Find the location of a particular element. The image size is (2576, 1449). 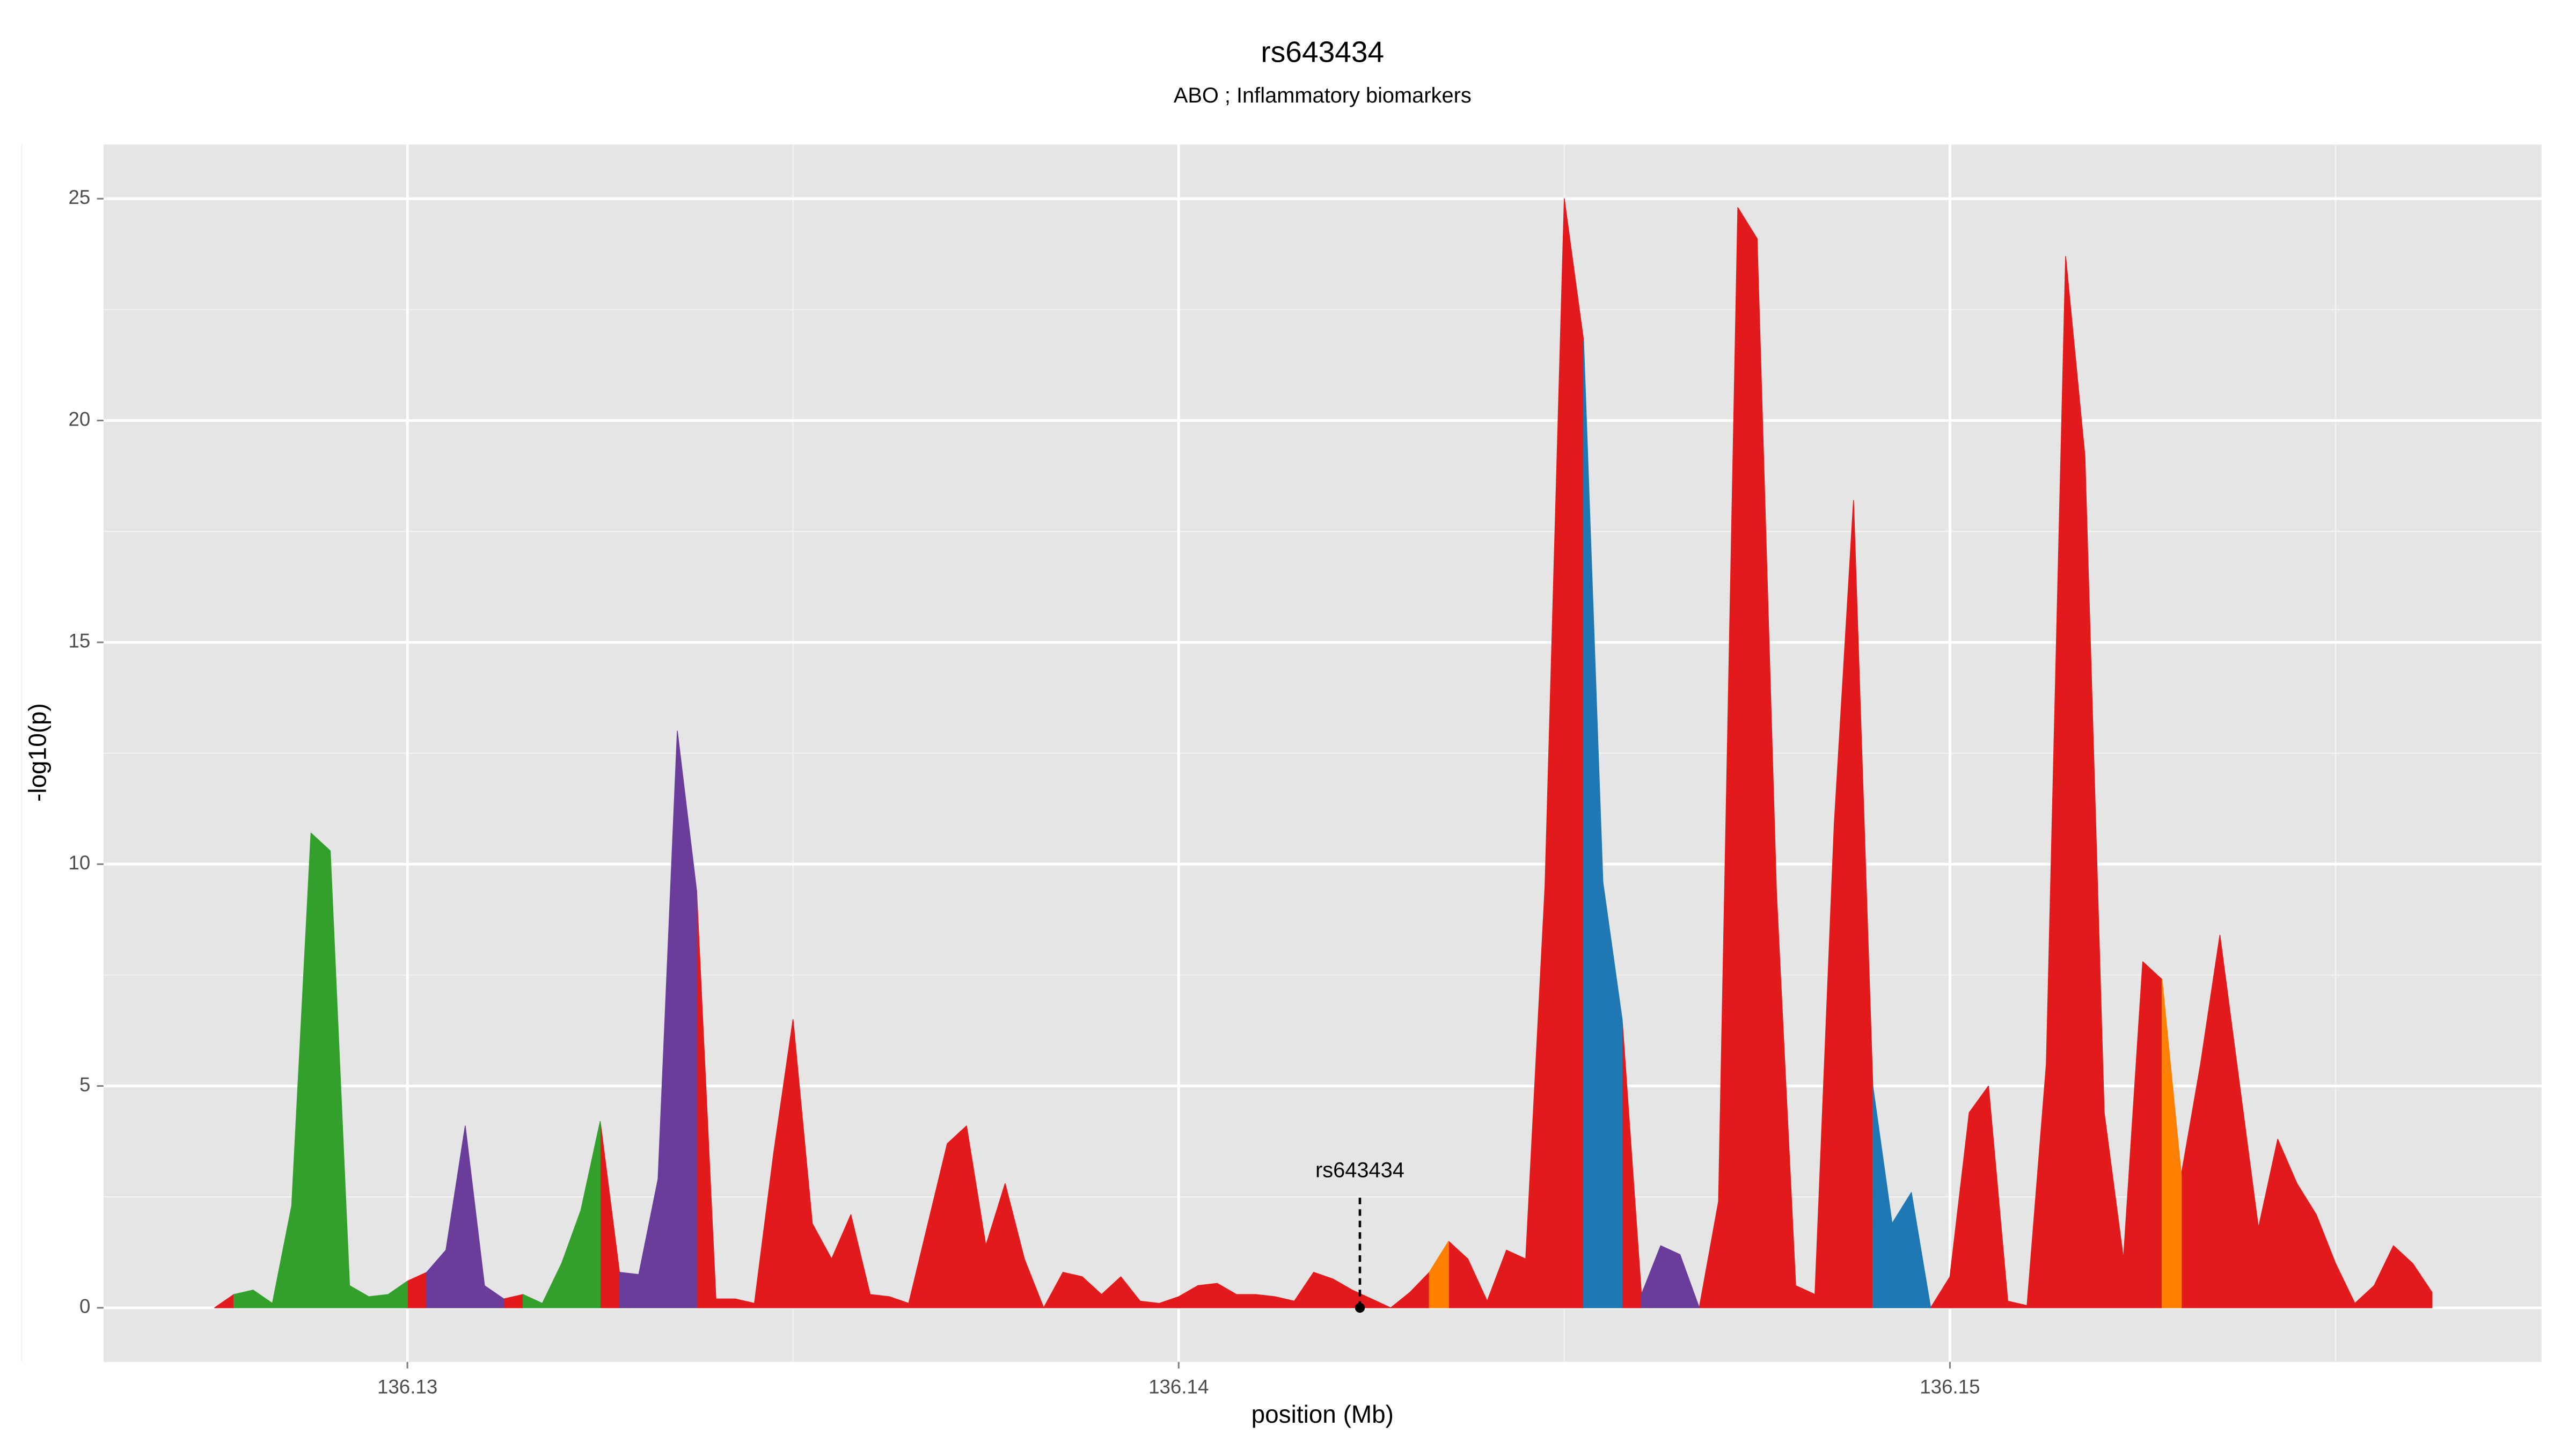

x-tick-label: 136.14 is located at coordinates (1178, 1386).